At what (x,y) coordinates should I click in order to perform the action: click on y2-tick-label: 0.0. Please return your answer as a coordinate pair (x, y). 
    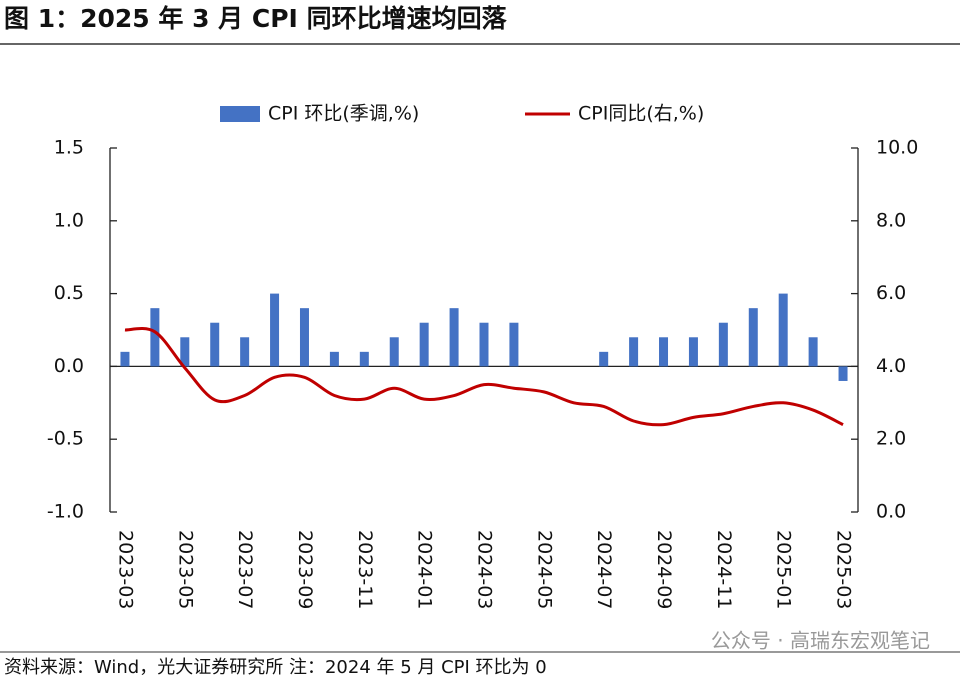
    Looking at the image, I should click on (891, 512).